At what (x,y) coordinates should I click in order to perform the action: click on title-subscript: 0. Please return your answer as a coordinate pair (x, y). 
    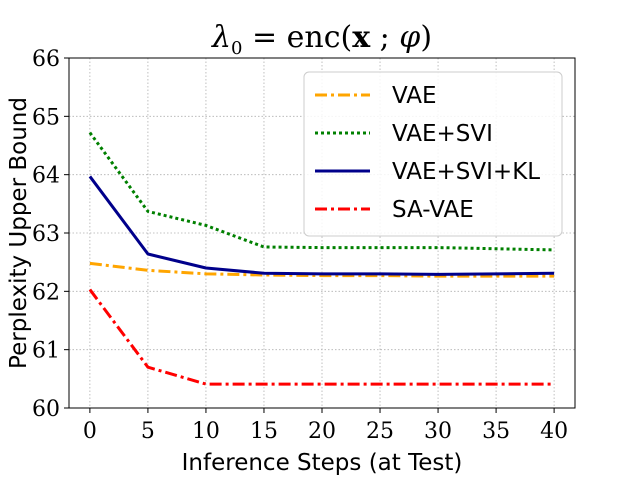
    Looking at the image, I should click on (236, 48).